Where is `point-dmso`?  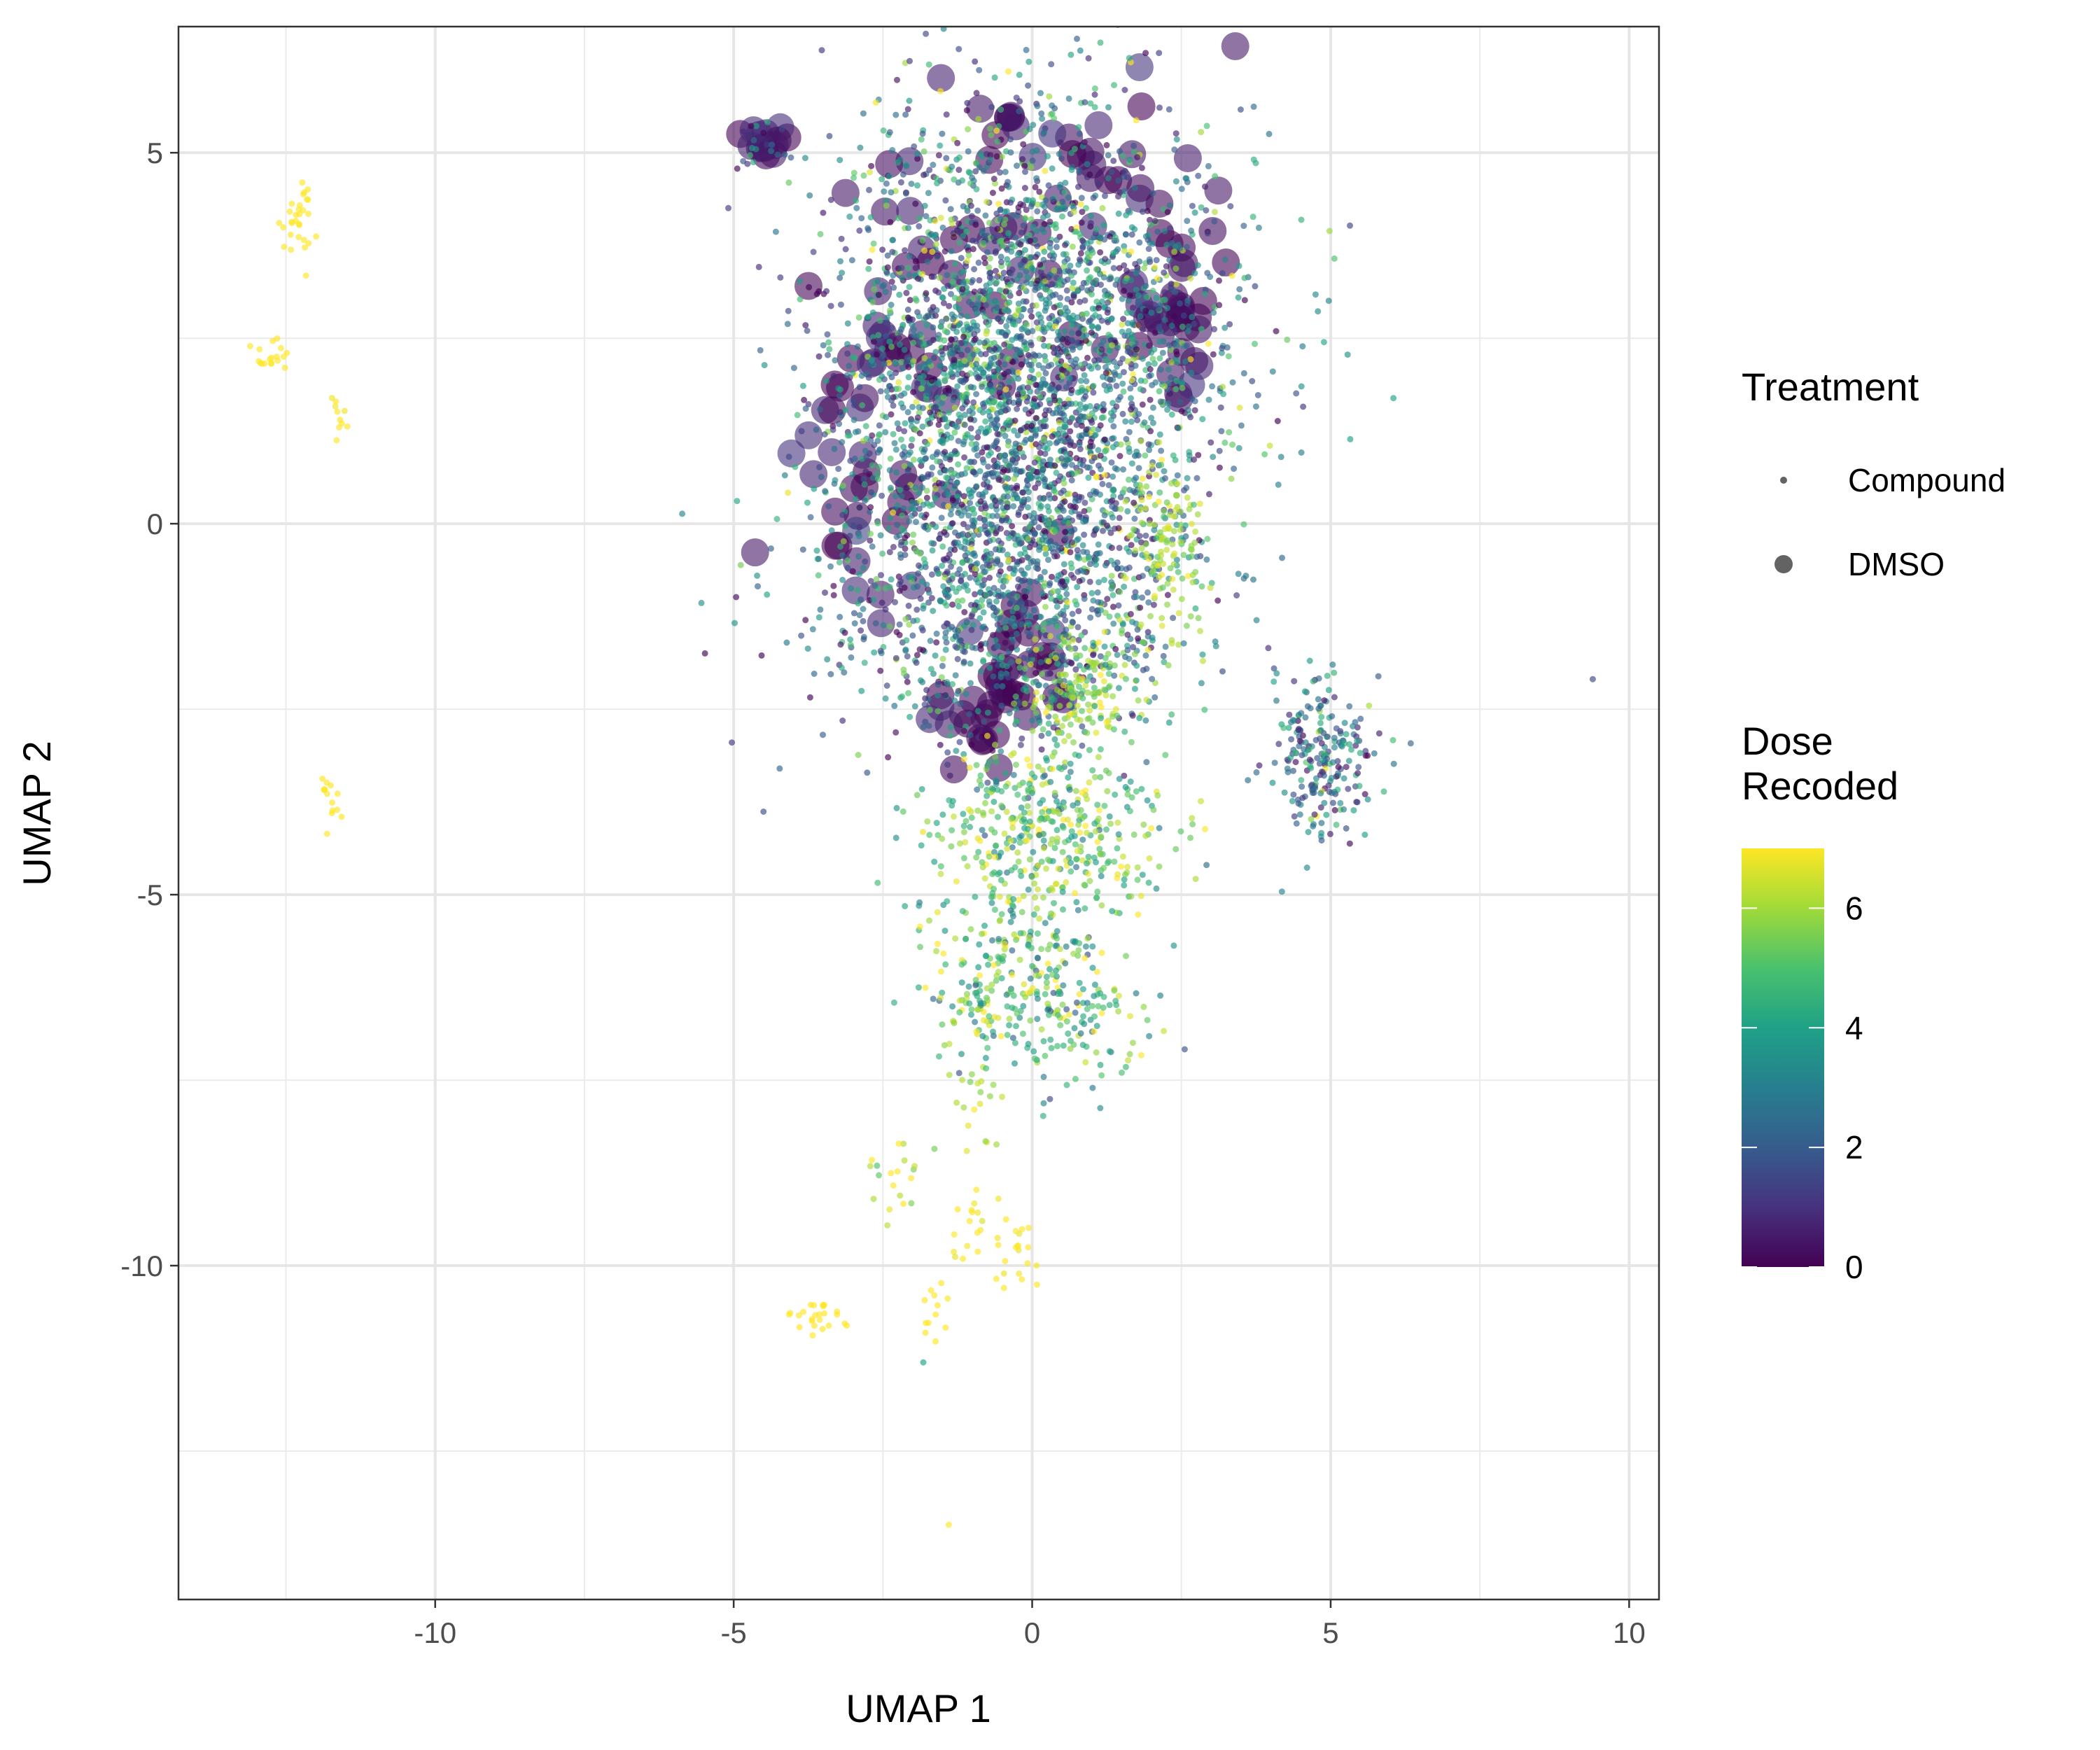 point-dmso is located at coordinates (753, 130).